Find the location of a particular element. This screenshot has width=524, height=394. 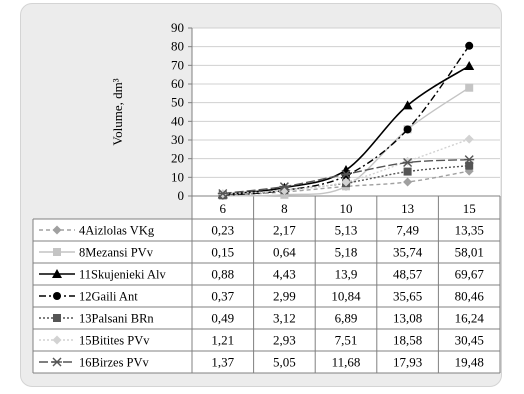

data-label: 0,88 is located at coordinates (222, 274).